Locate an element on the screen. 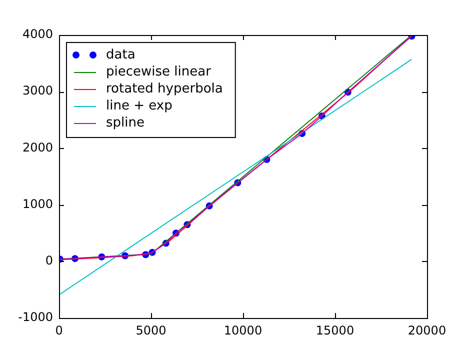 The width and height of the screenshot is (474, 355). y-tick-label: 1000 is located at coordinates (37, 203).